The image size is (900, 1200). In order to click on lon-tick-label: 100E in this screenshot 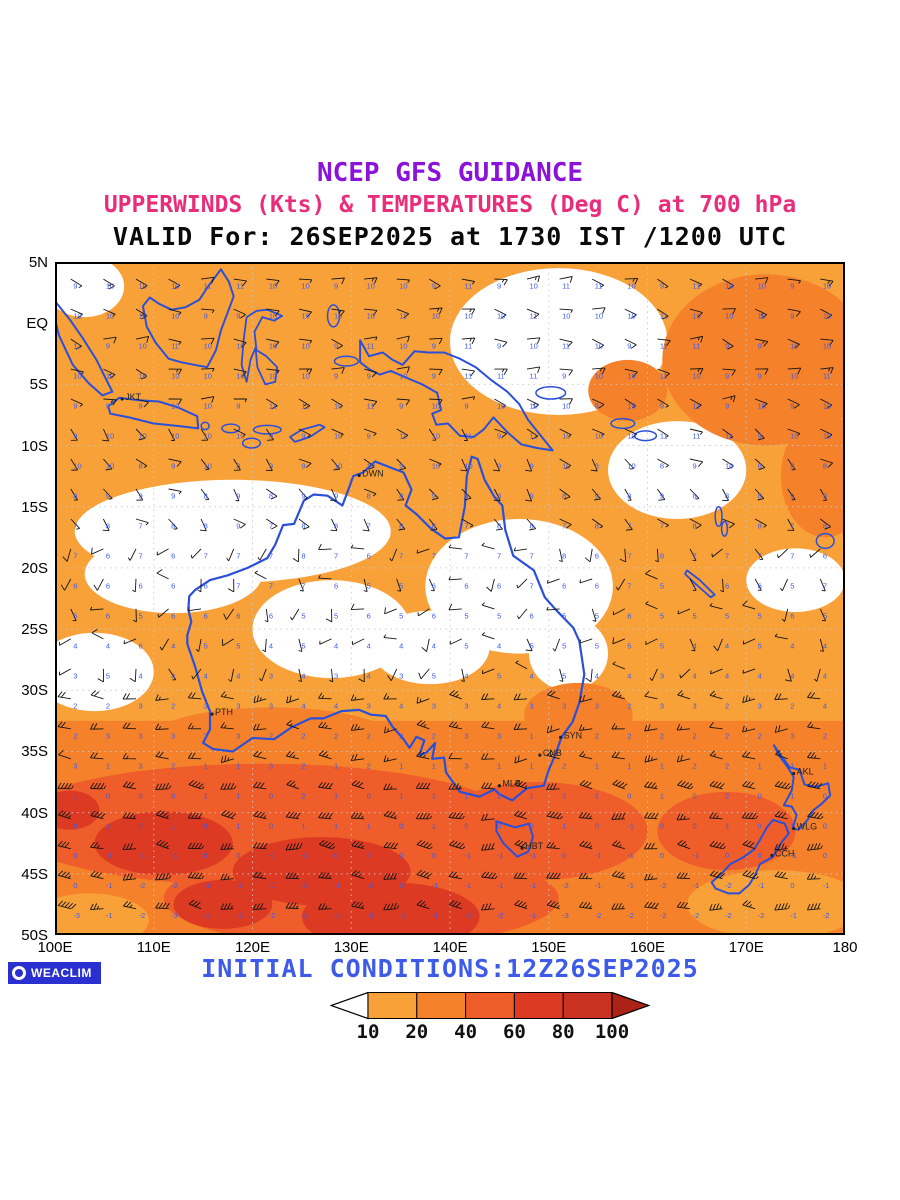, I will do `click(55, 947)`.